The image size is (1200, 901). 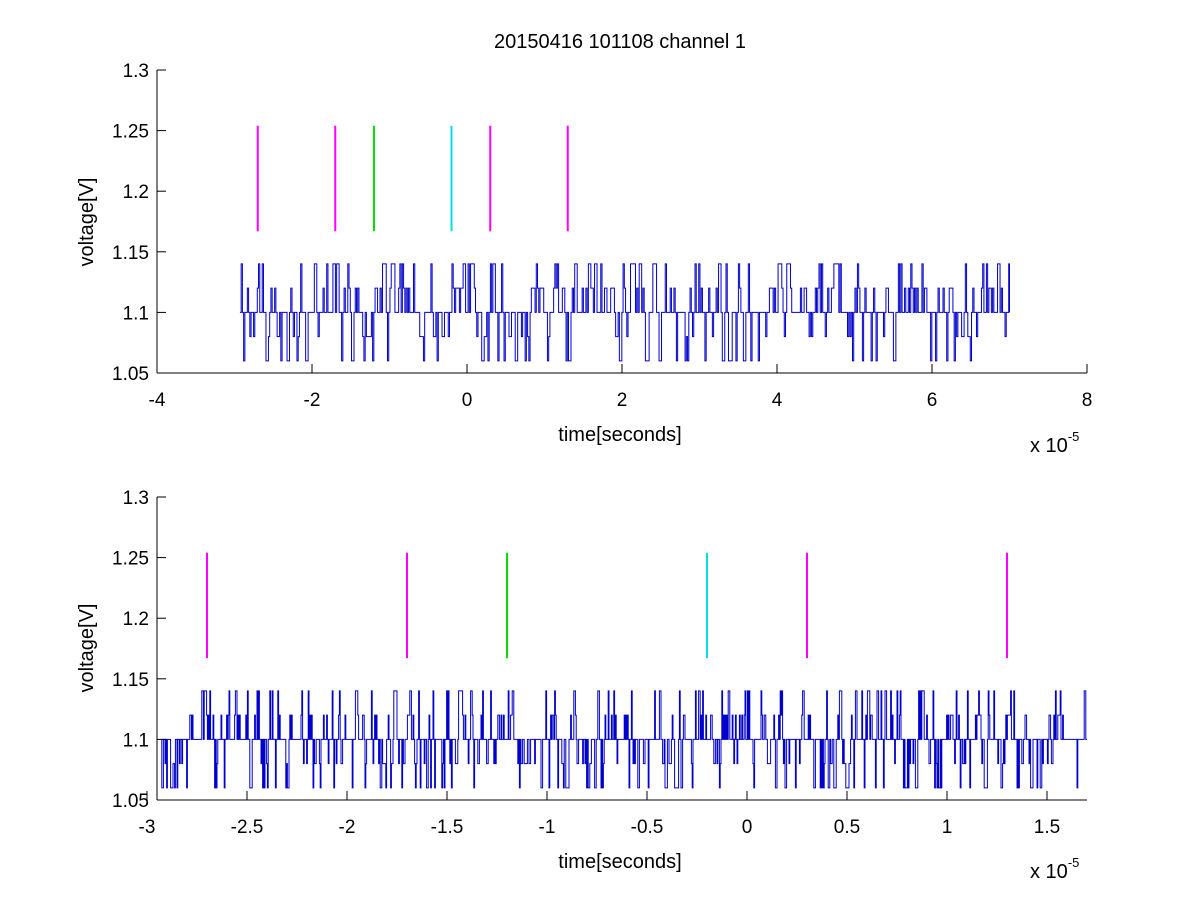 What do you see at coordinates (87, 648) in the screenshot?
I see `bottom-plot-ylabel: voltage[V]` at bounding box center [87, 648].